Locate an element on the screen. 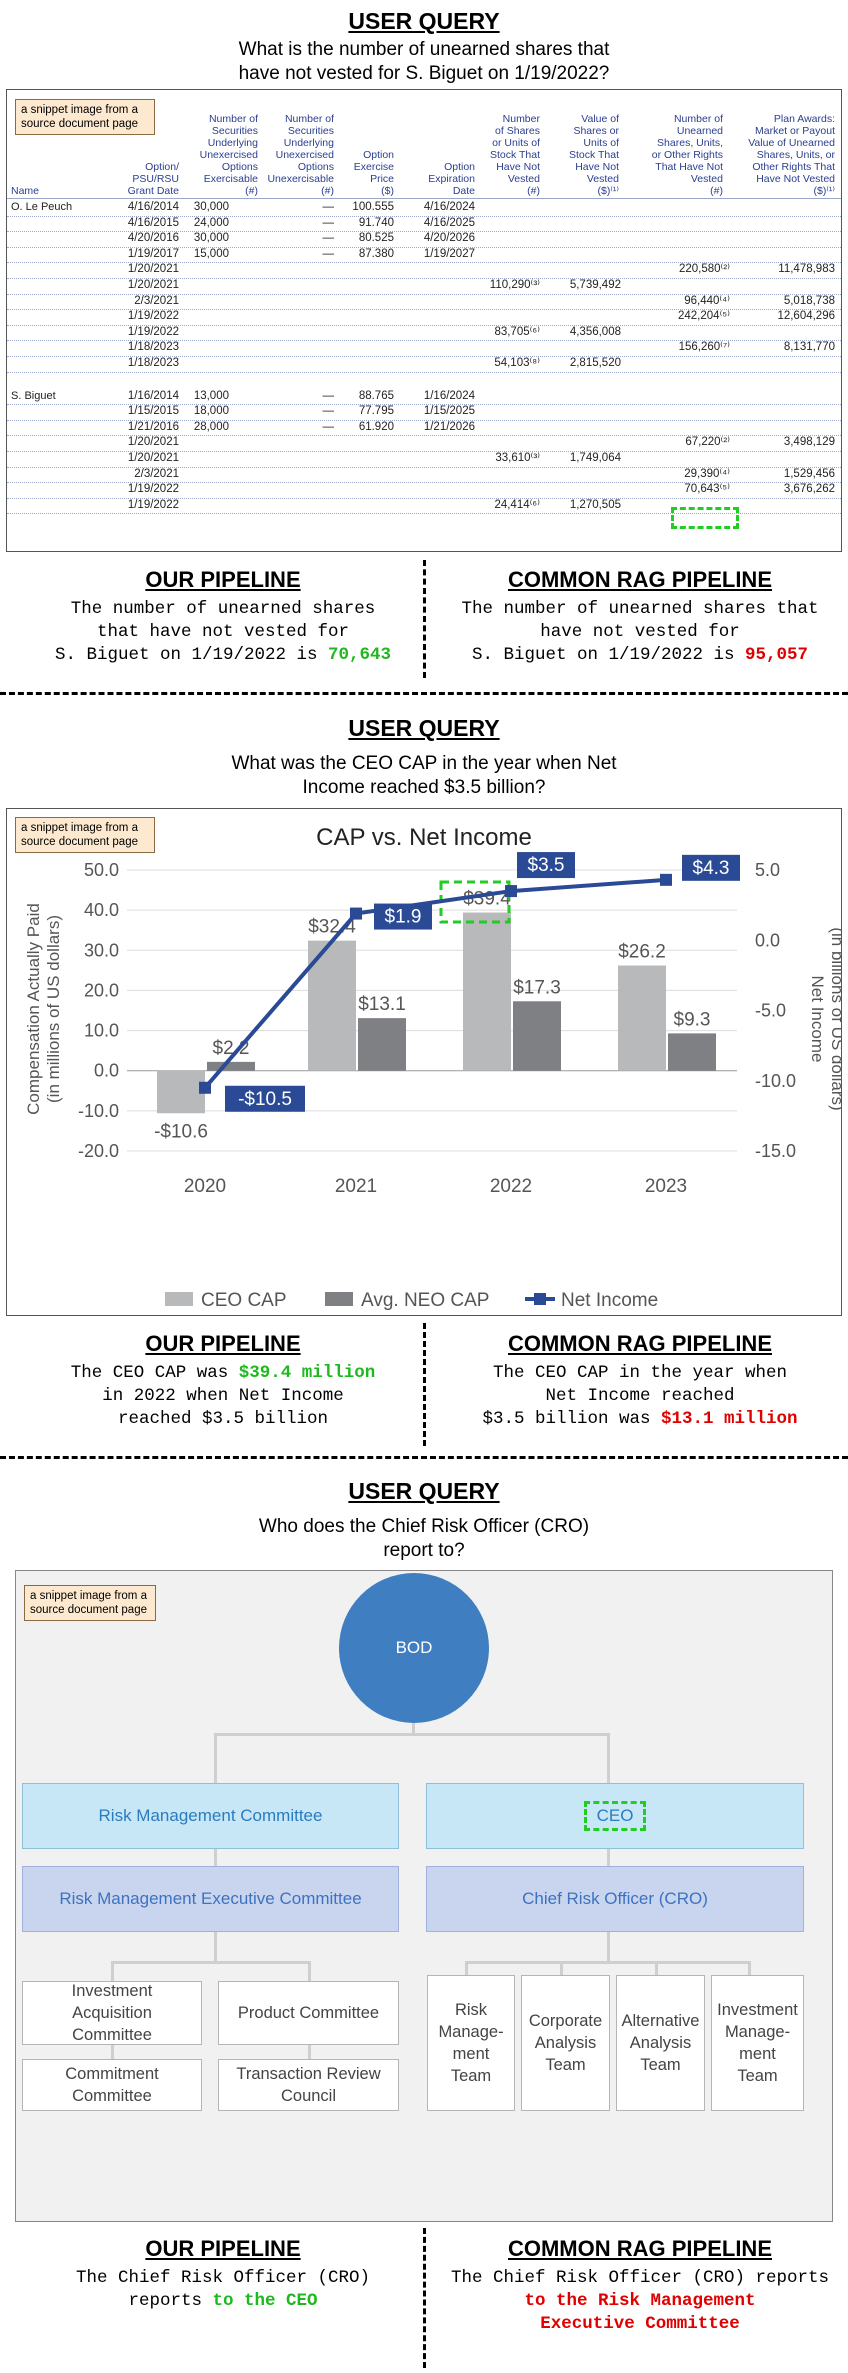 This screenshot has width=848, height=2373. table-cell-plan: 3,498,129 is located at coordinates (809, 442).